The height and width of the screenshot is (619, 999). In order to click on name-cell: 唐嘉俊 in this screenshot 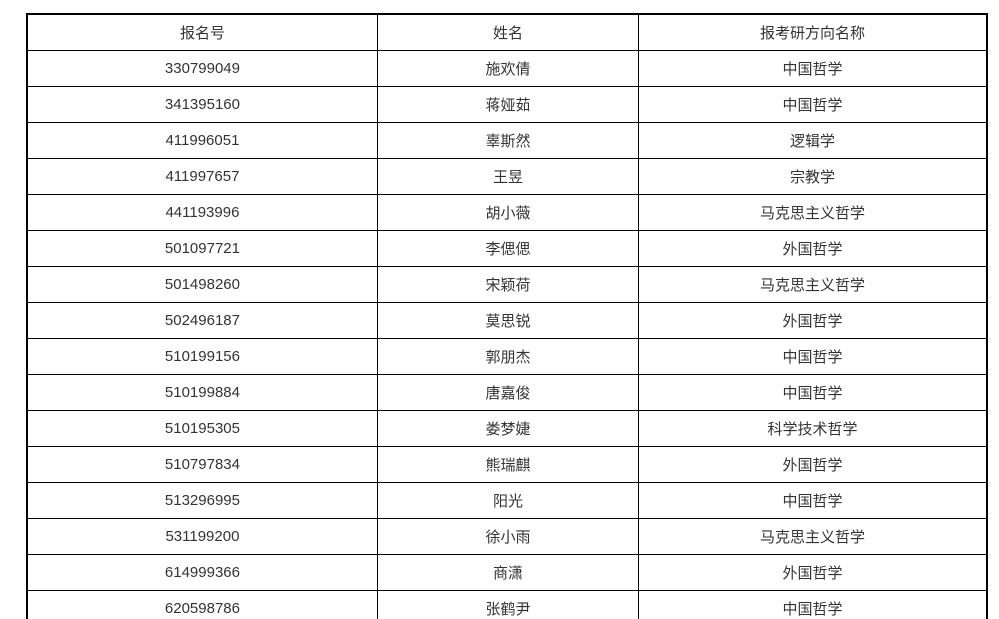, I will do `click(508, 392)`.